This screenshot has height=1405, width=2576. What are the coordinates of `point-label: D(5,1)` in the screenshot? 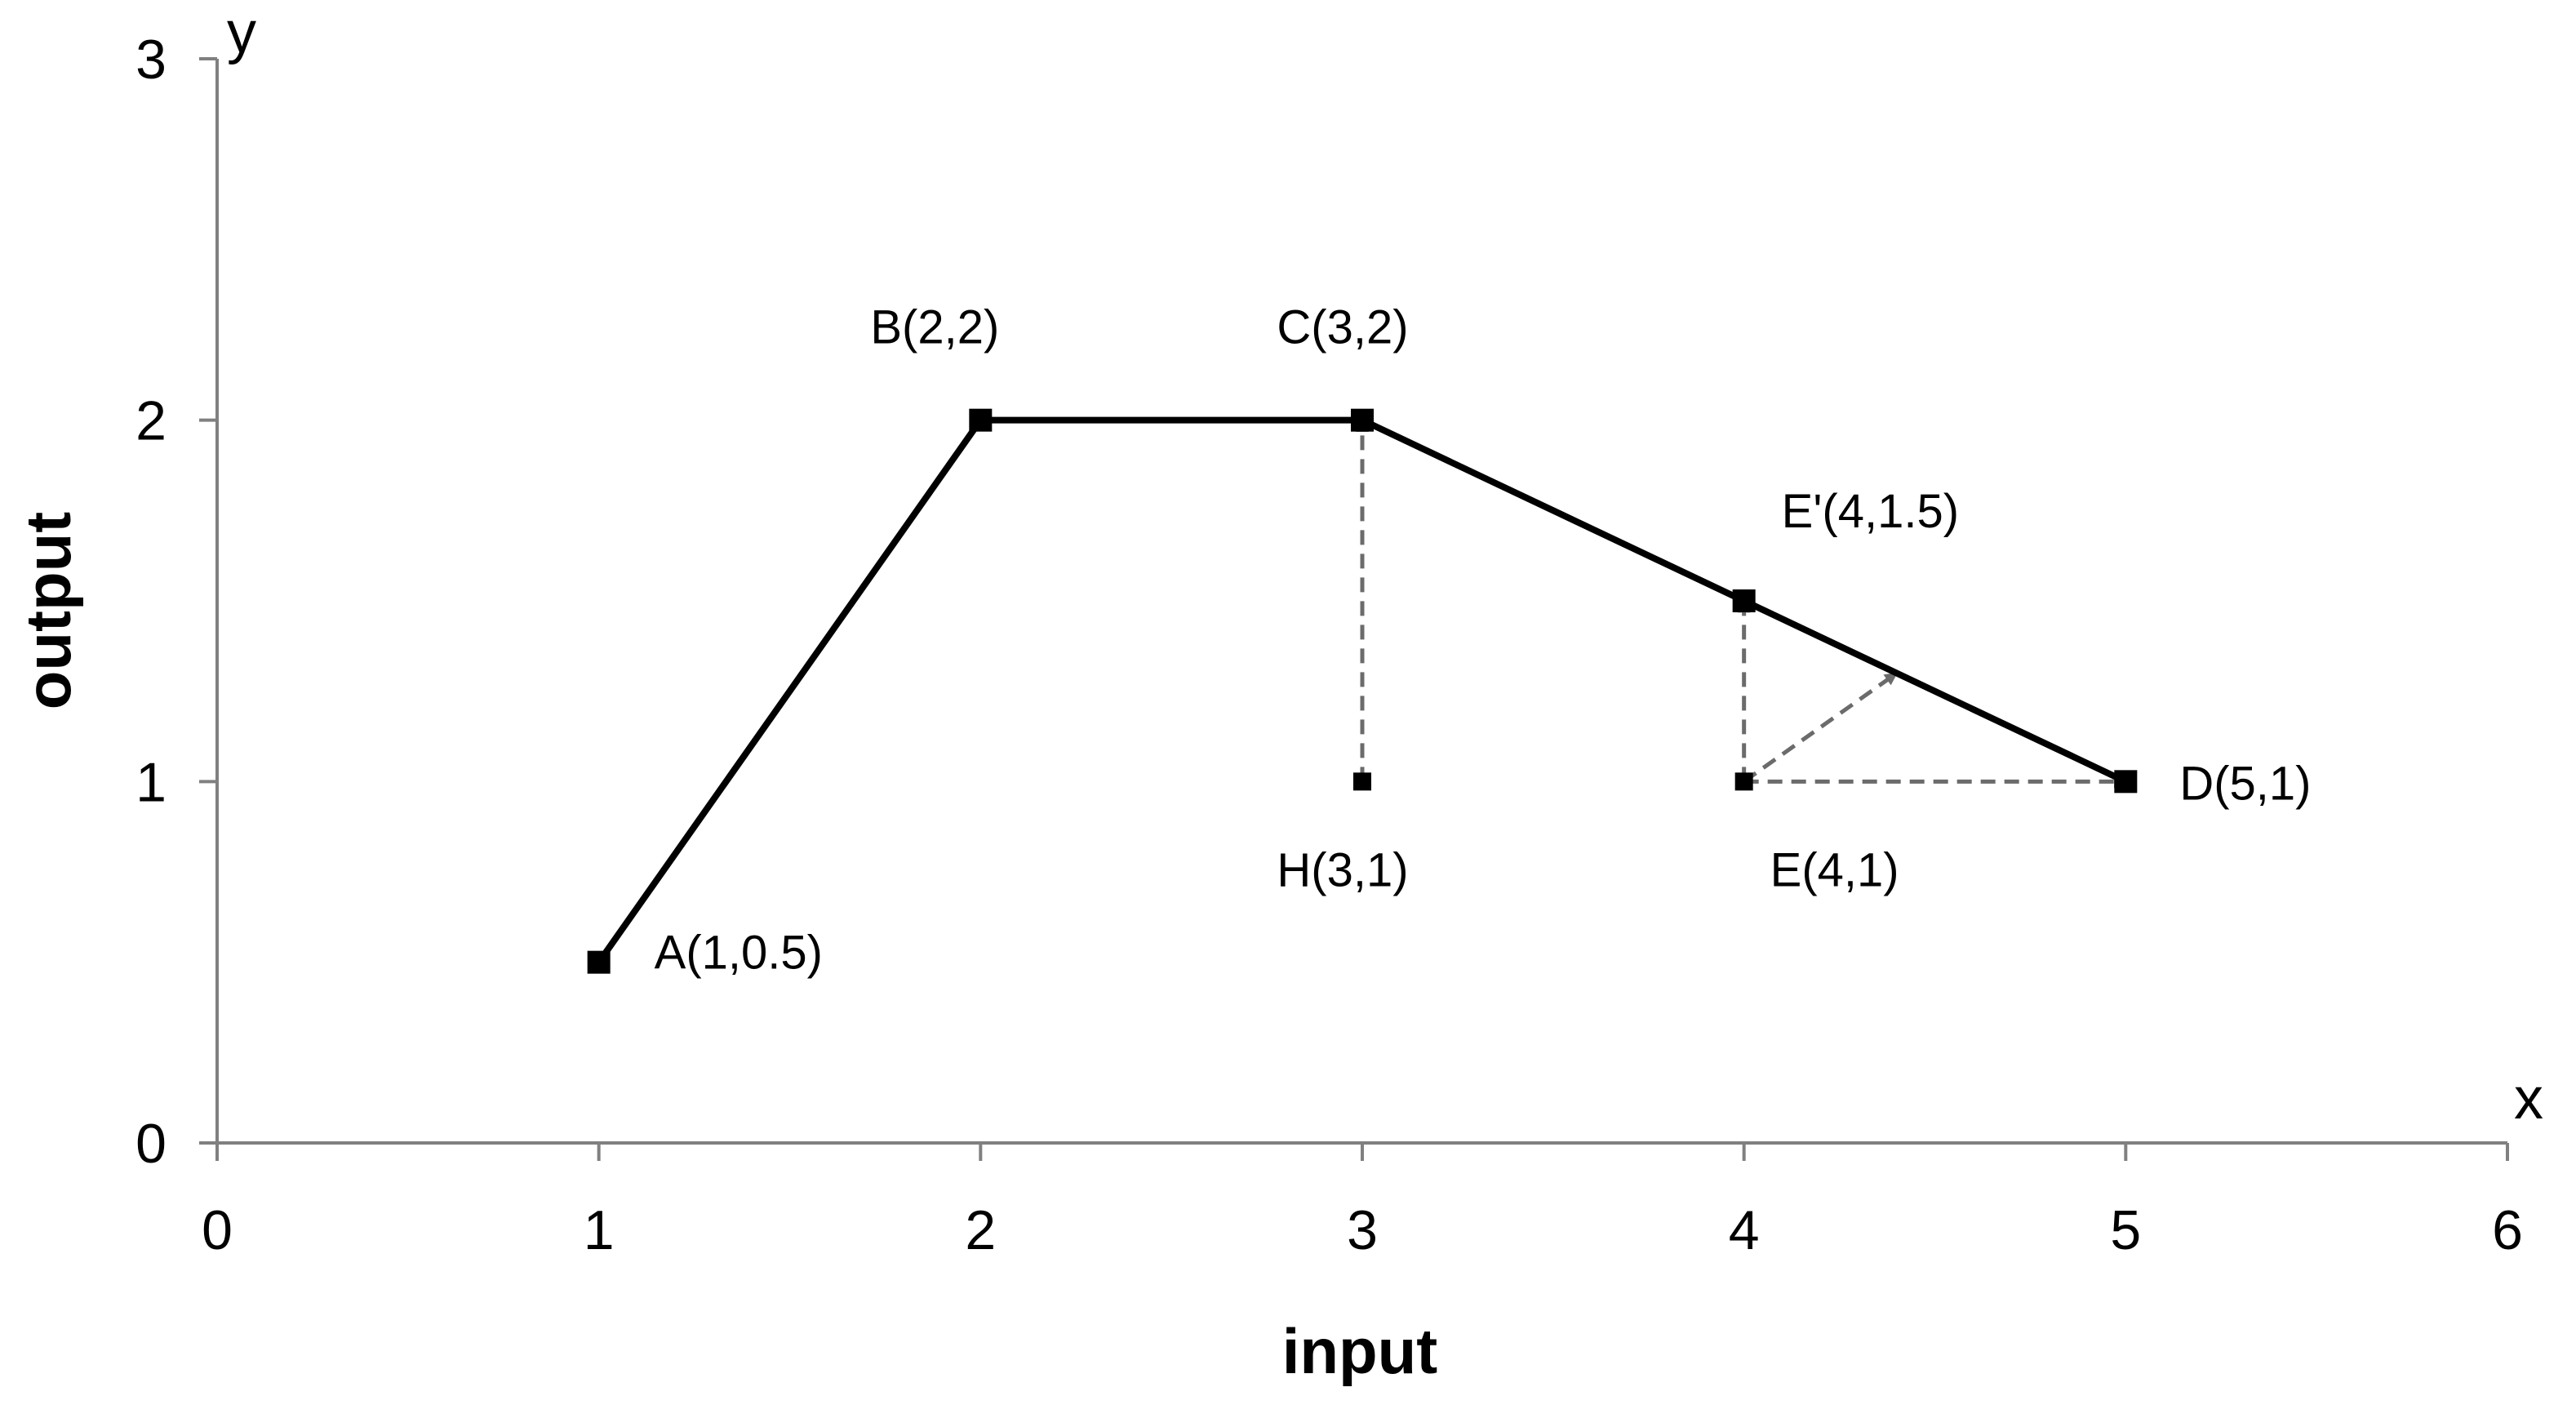 It's located at (2245, 783).